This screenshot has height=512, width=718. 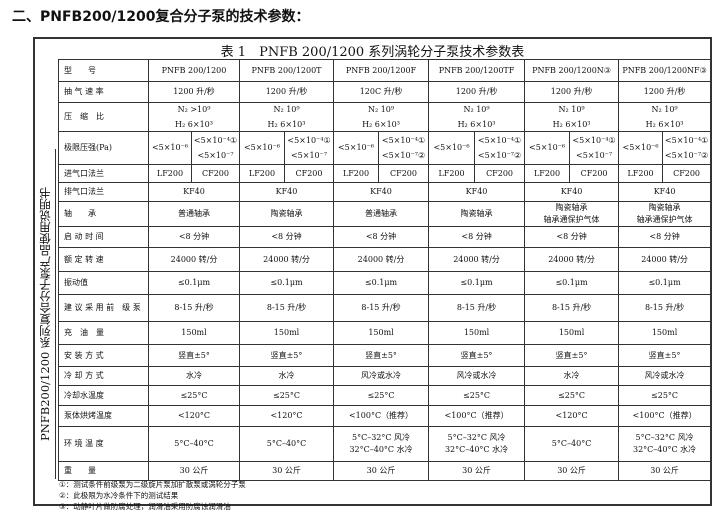 I want to click on row-label: 型 号, so click(x=103, y=70).